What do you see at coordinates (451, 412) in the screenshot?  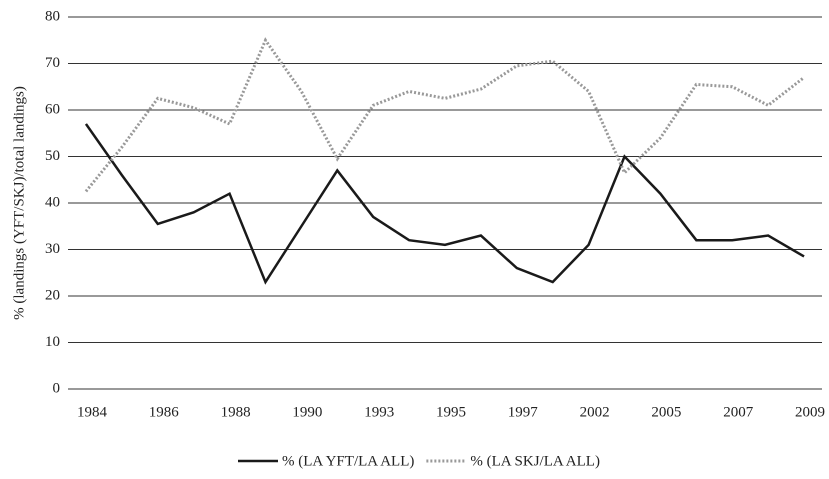 I see `x-tick-label: 1995` at bounding box center [451, 412].